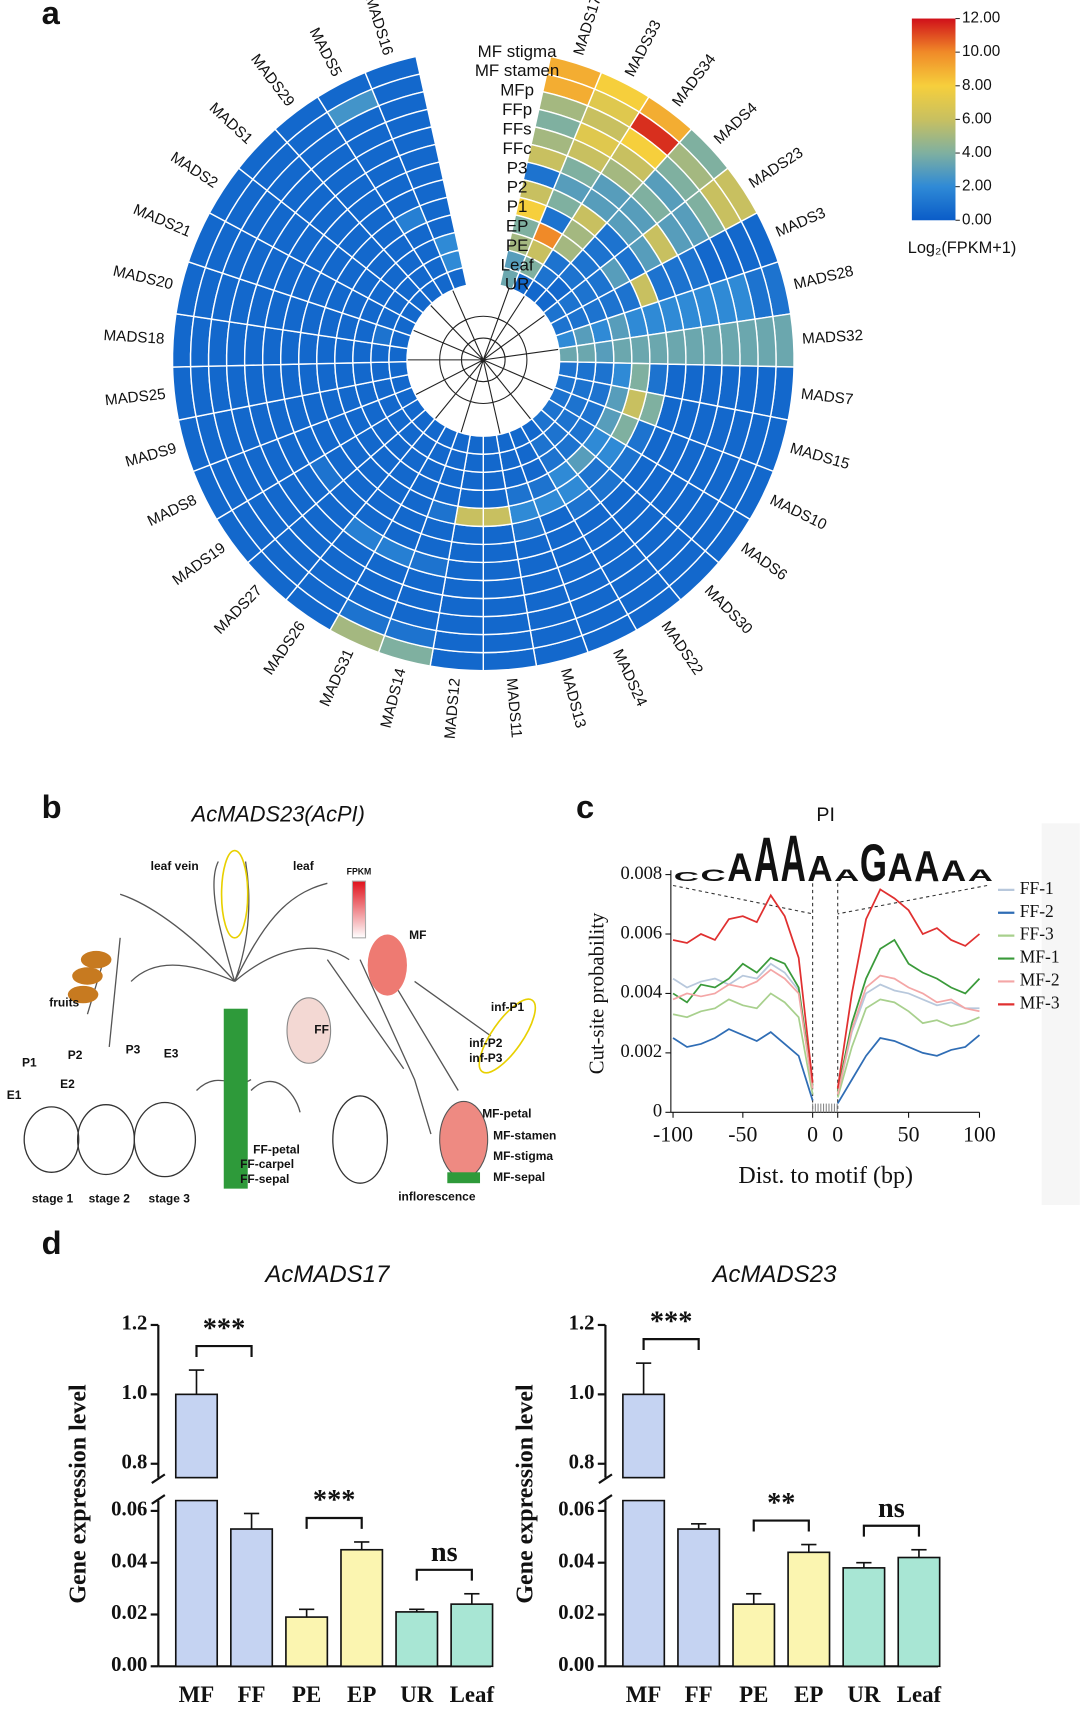 The height and width of the screenshot is (1711, 1080). What do you see at coordinates (519, 1177) in the screenshot?
I see `label: MF-sepal` at bounding box center [519, 1177].